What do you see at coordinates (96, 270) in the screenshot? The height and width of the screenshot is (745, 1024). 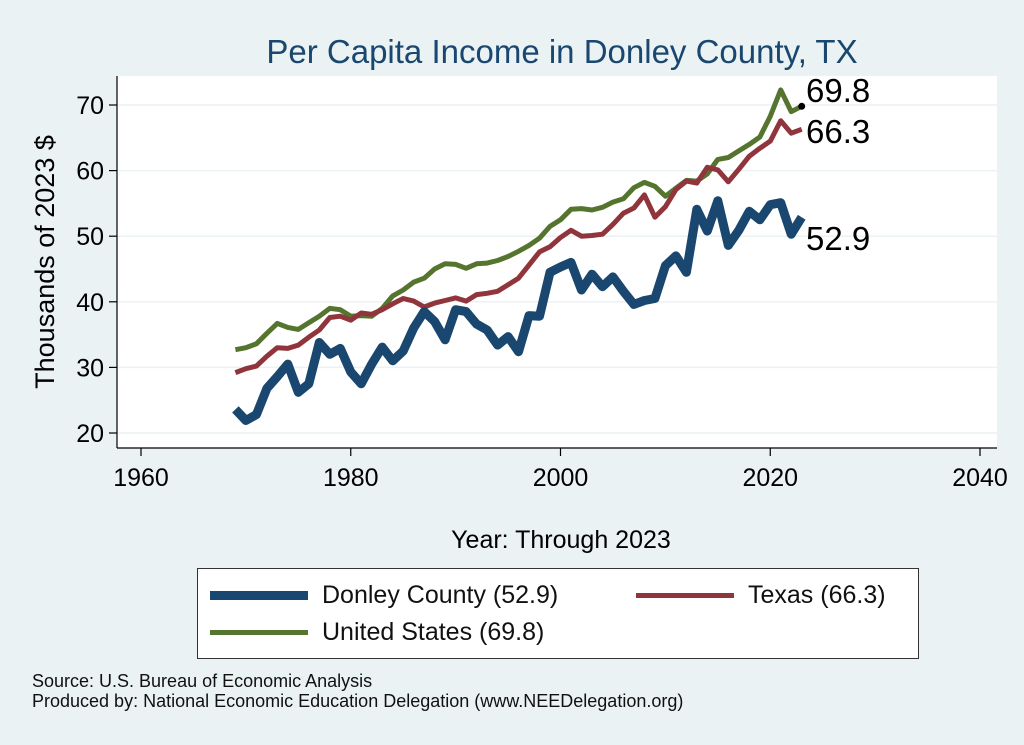 I see `y-axis-ticks: 20 30 40 50 60 70` at bounding box center [96, 270].